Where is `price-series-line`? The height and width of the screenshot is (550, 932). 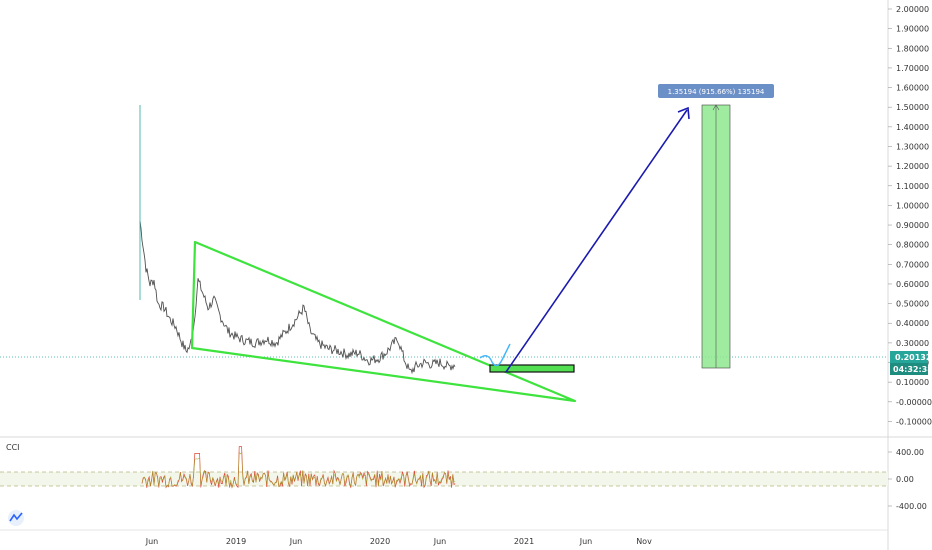 price-series-line is located at coordinates (297, 298).